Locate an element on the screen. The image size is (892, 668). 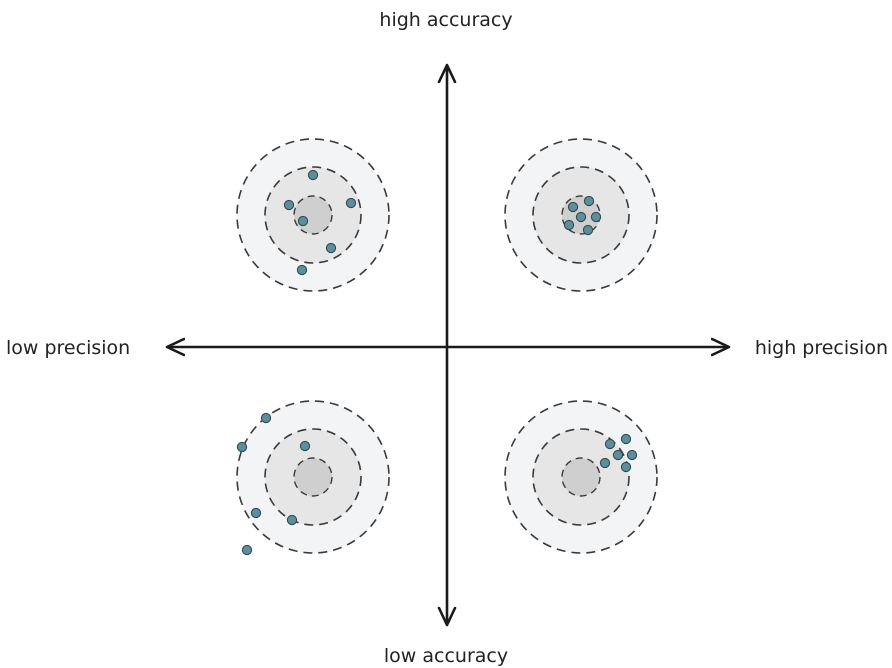
target-high-precision-low-accuracy is located at coordinates (581, 477).